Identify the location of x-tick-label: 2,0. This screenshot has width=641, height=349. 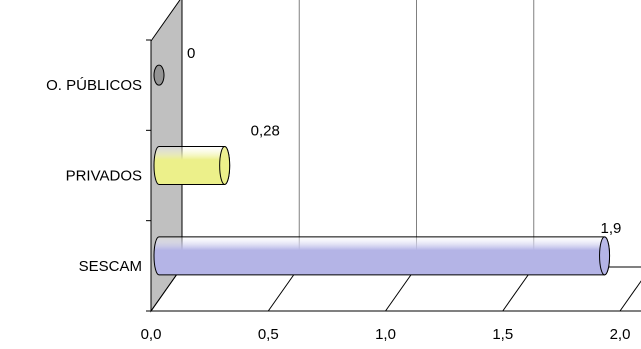
(620, 334).